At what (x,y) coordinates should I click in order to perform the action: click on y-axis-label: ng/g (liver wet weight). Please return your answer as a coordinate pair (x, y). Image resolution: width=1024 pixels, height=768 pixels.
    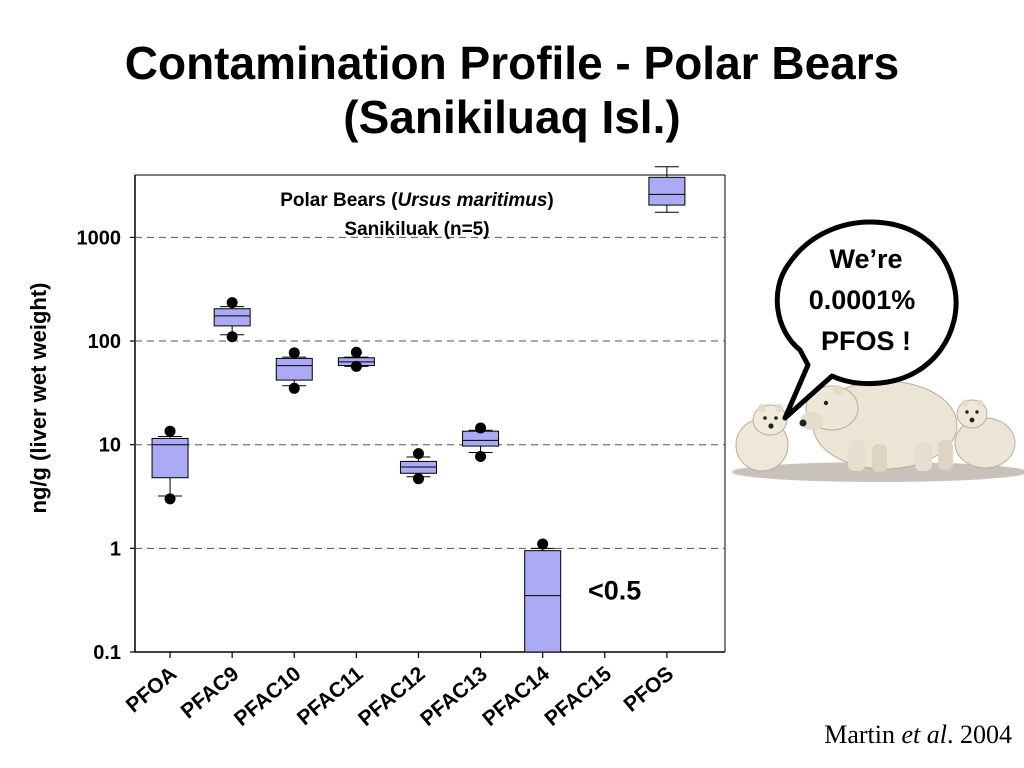
    Looking at the image, I should click on (38, 397).